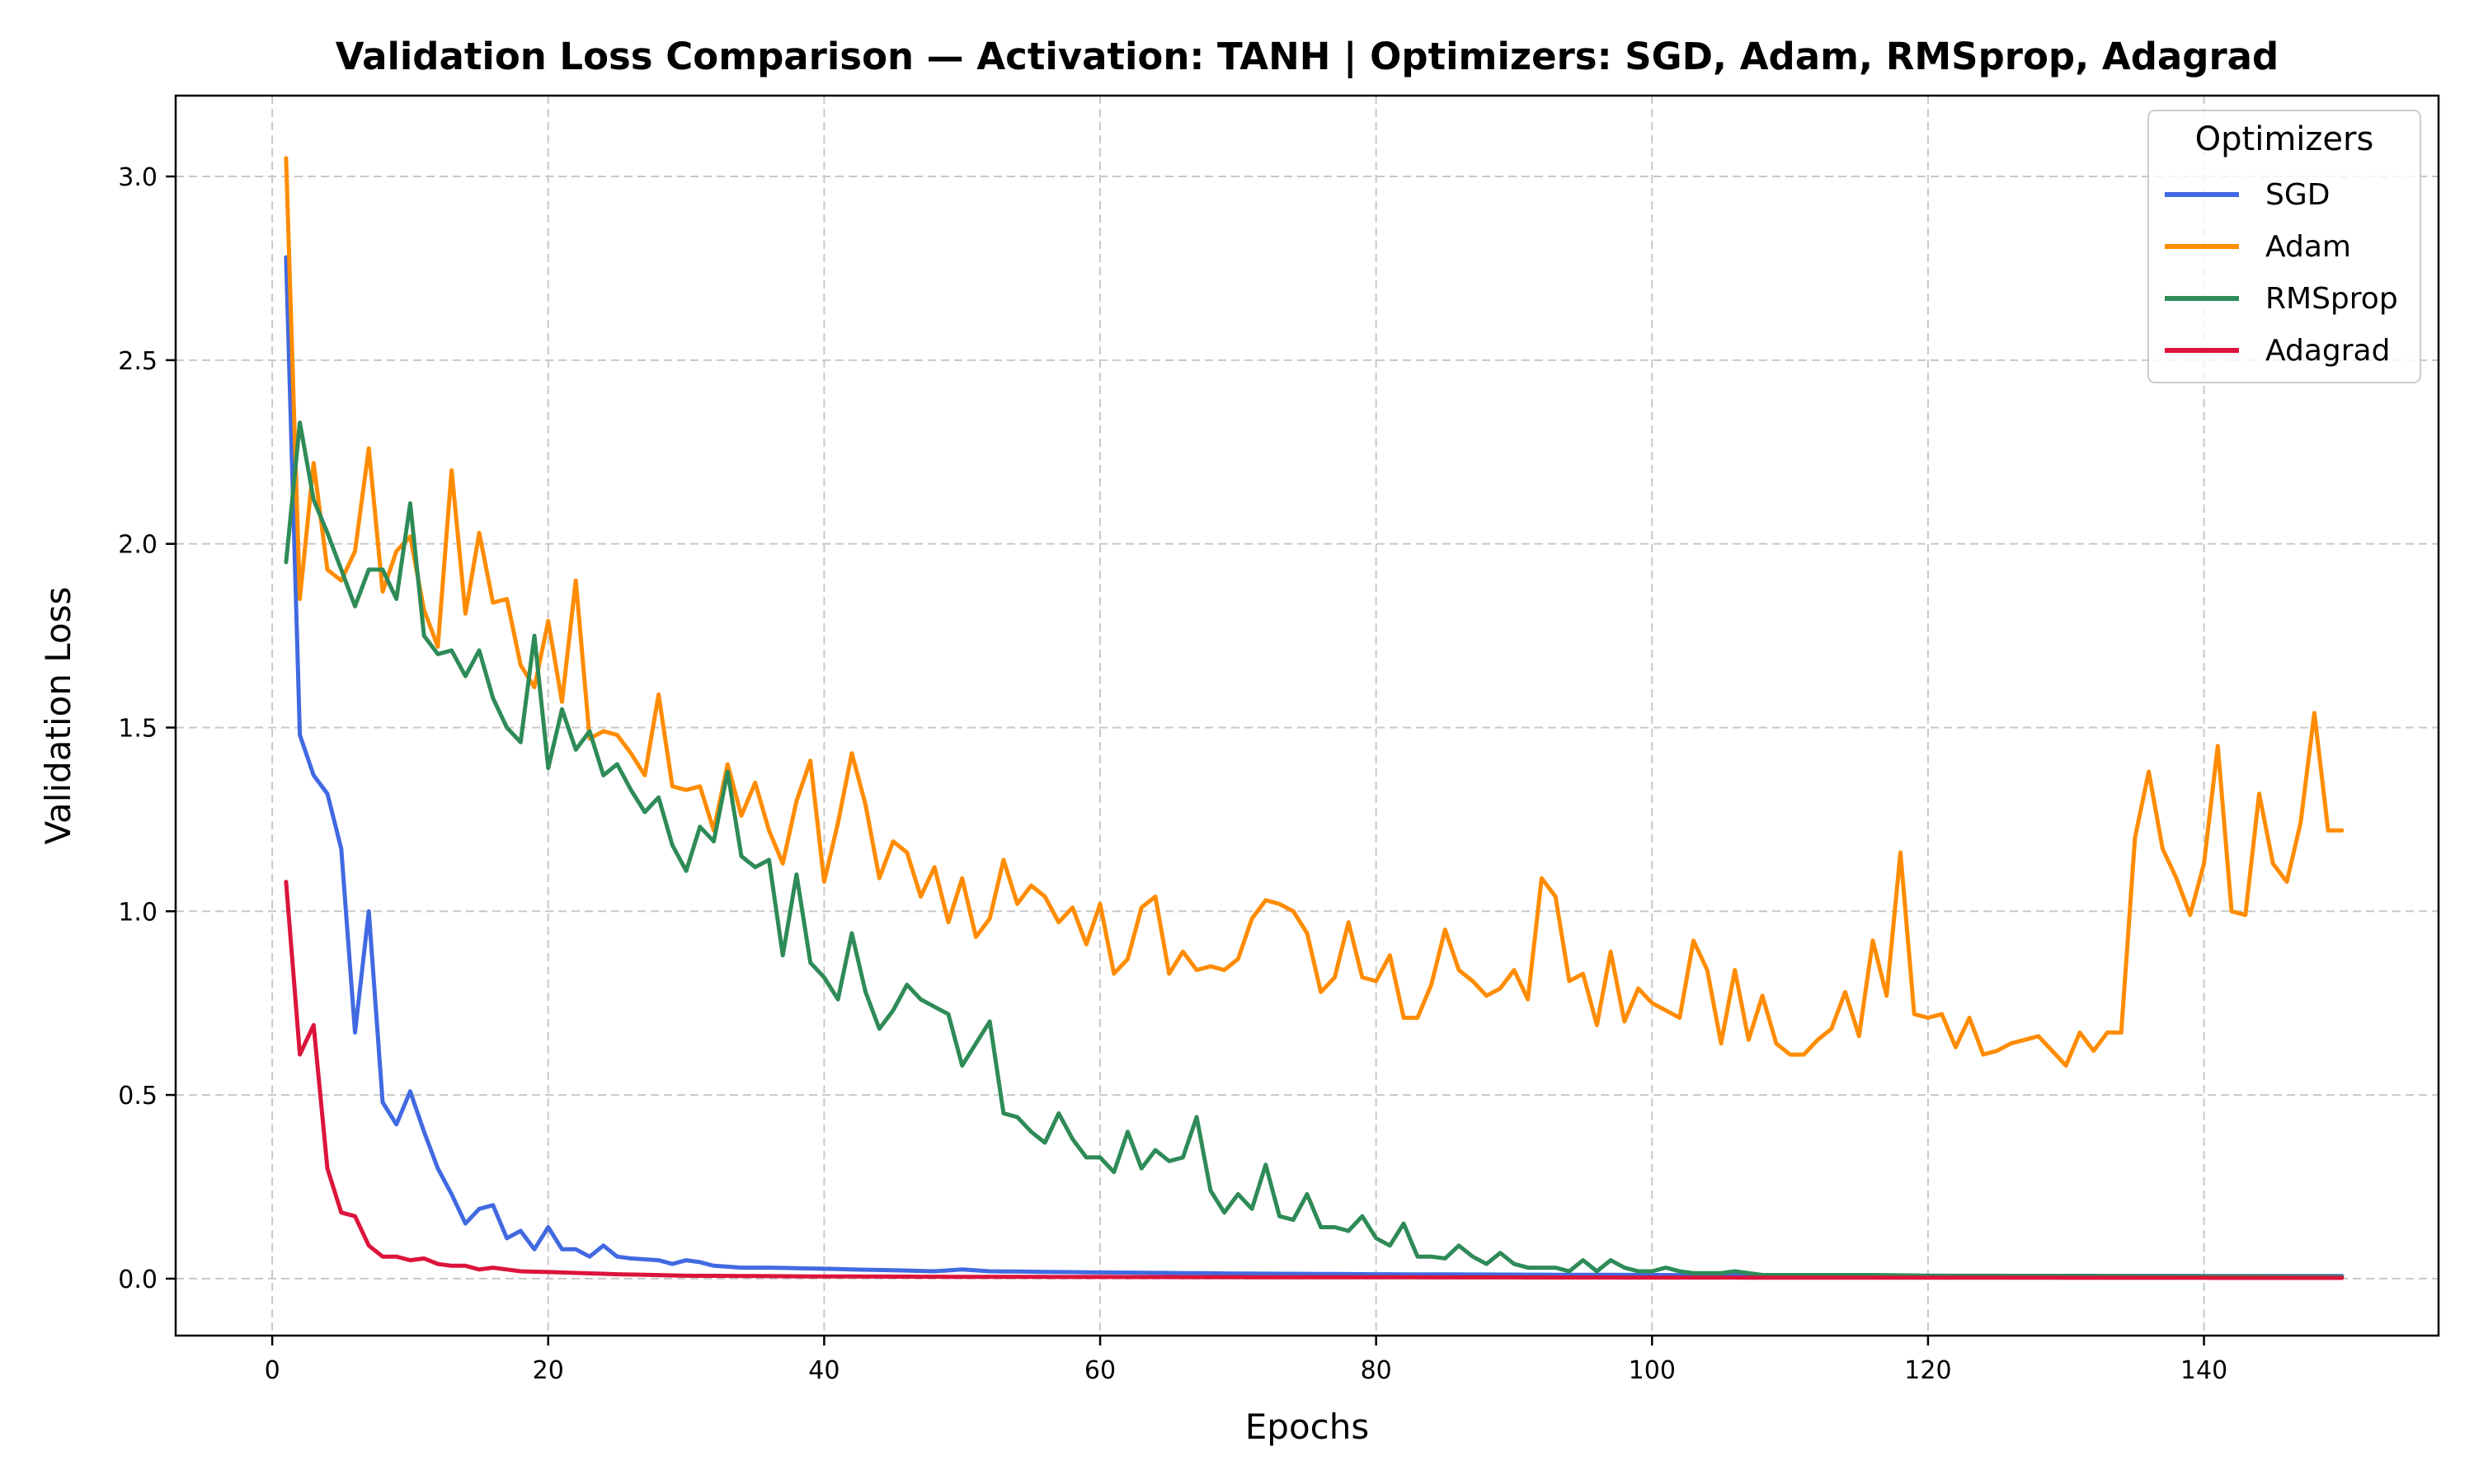 This screenshot has width=2474, height=1484. What do you see at coordinates (138, 545) in the screenshot?
I see `y-tick-label: 2.0` at bounding box center [138, 545].